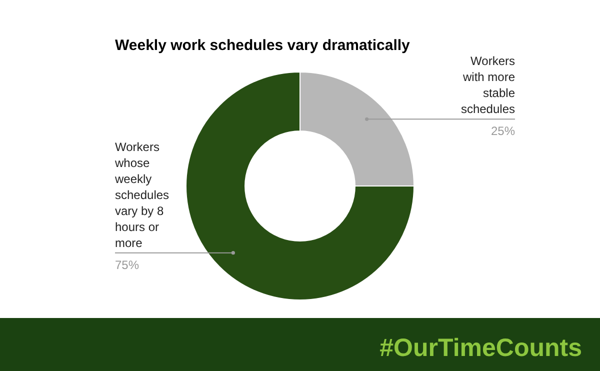 This screenshot has height=371, width=600. Describe the element at coordinates (142, 195) in the screenshot. I see `slice-label: Workers whose weekly schedules vary by 8 hours or more` at that location.